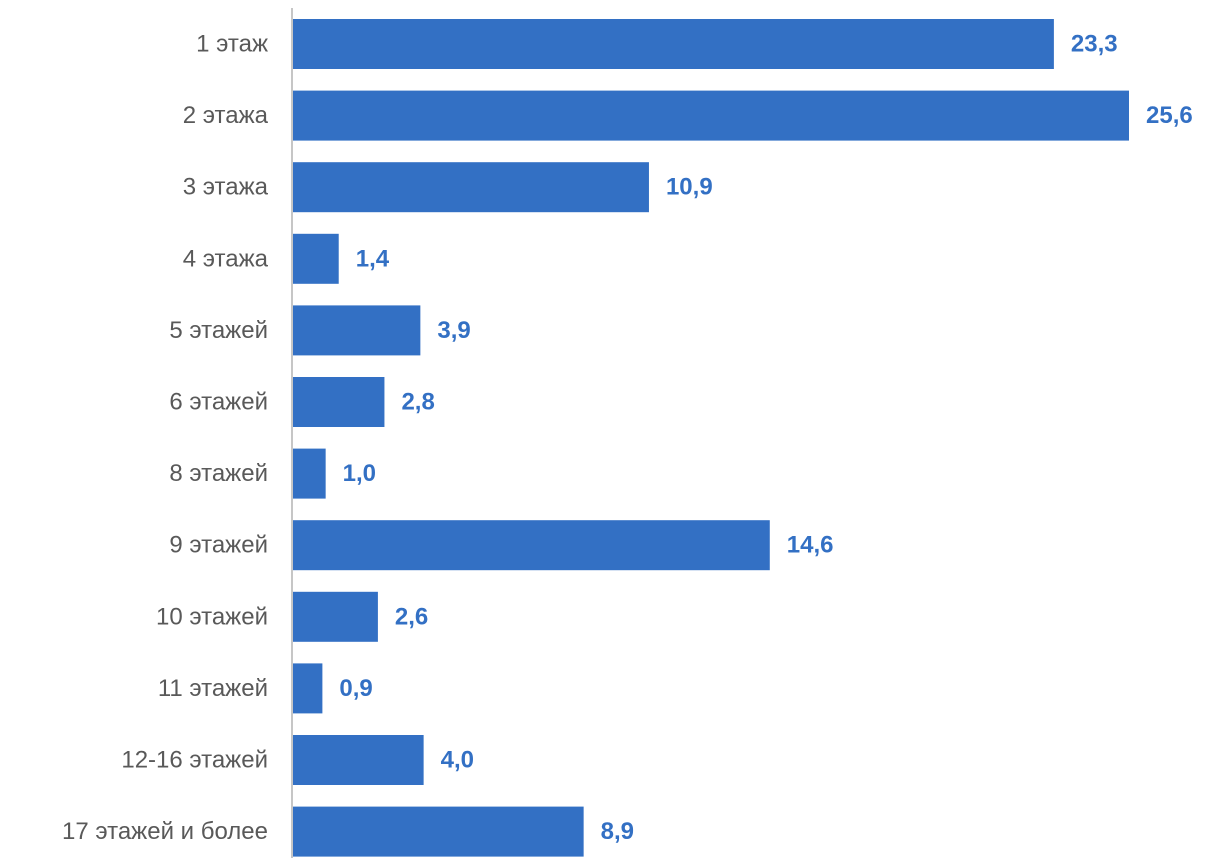  What do you see at coordinates (226, 187) in the screenshot?
I see `category-label: 3 этажа` at bounding box center [226, 187].